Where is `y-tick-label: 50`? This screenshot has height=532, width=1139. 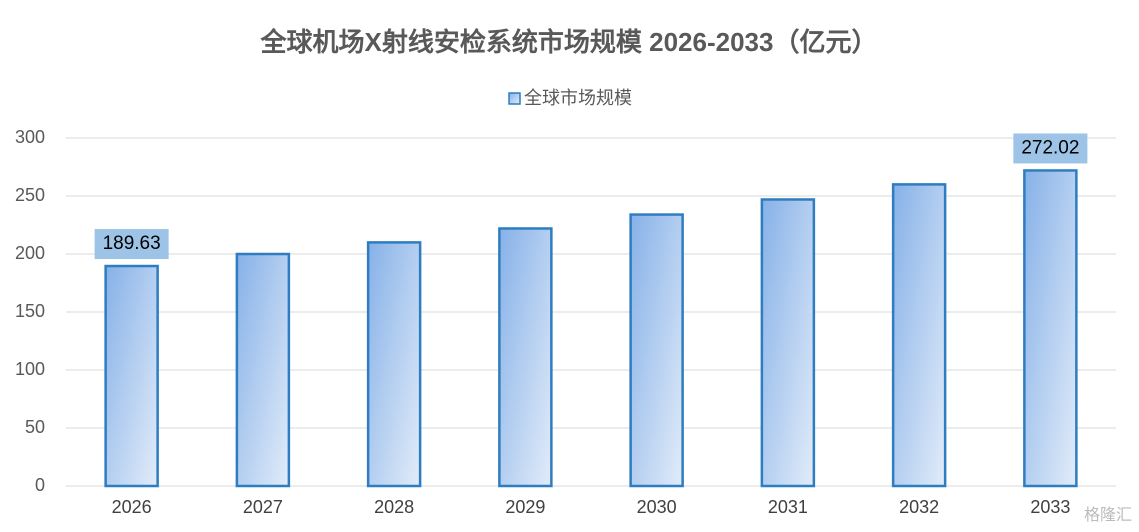
y-tick-label: 50 is located at coordinates (35, 427).